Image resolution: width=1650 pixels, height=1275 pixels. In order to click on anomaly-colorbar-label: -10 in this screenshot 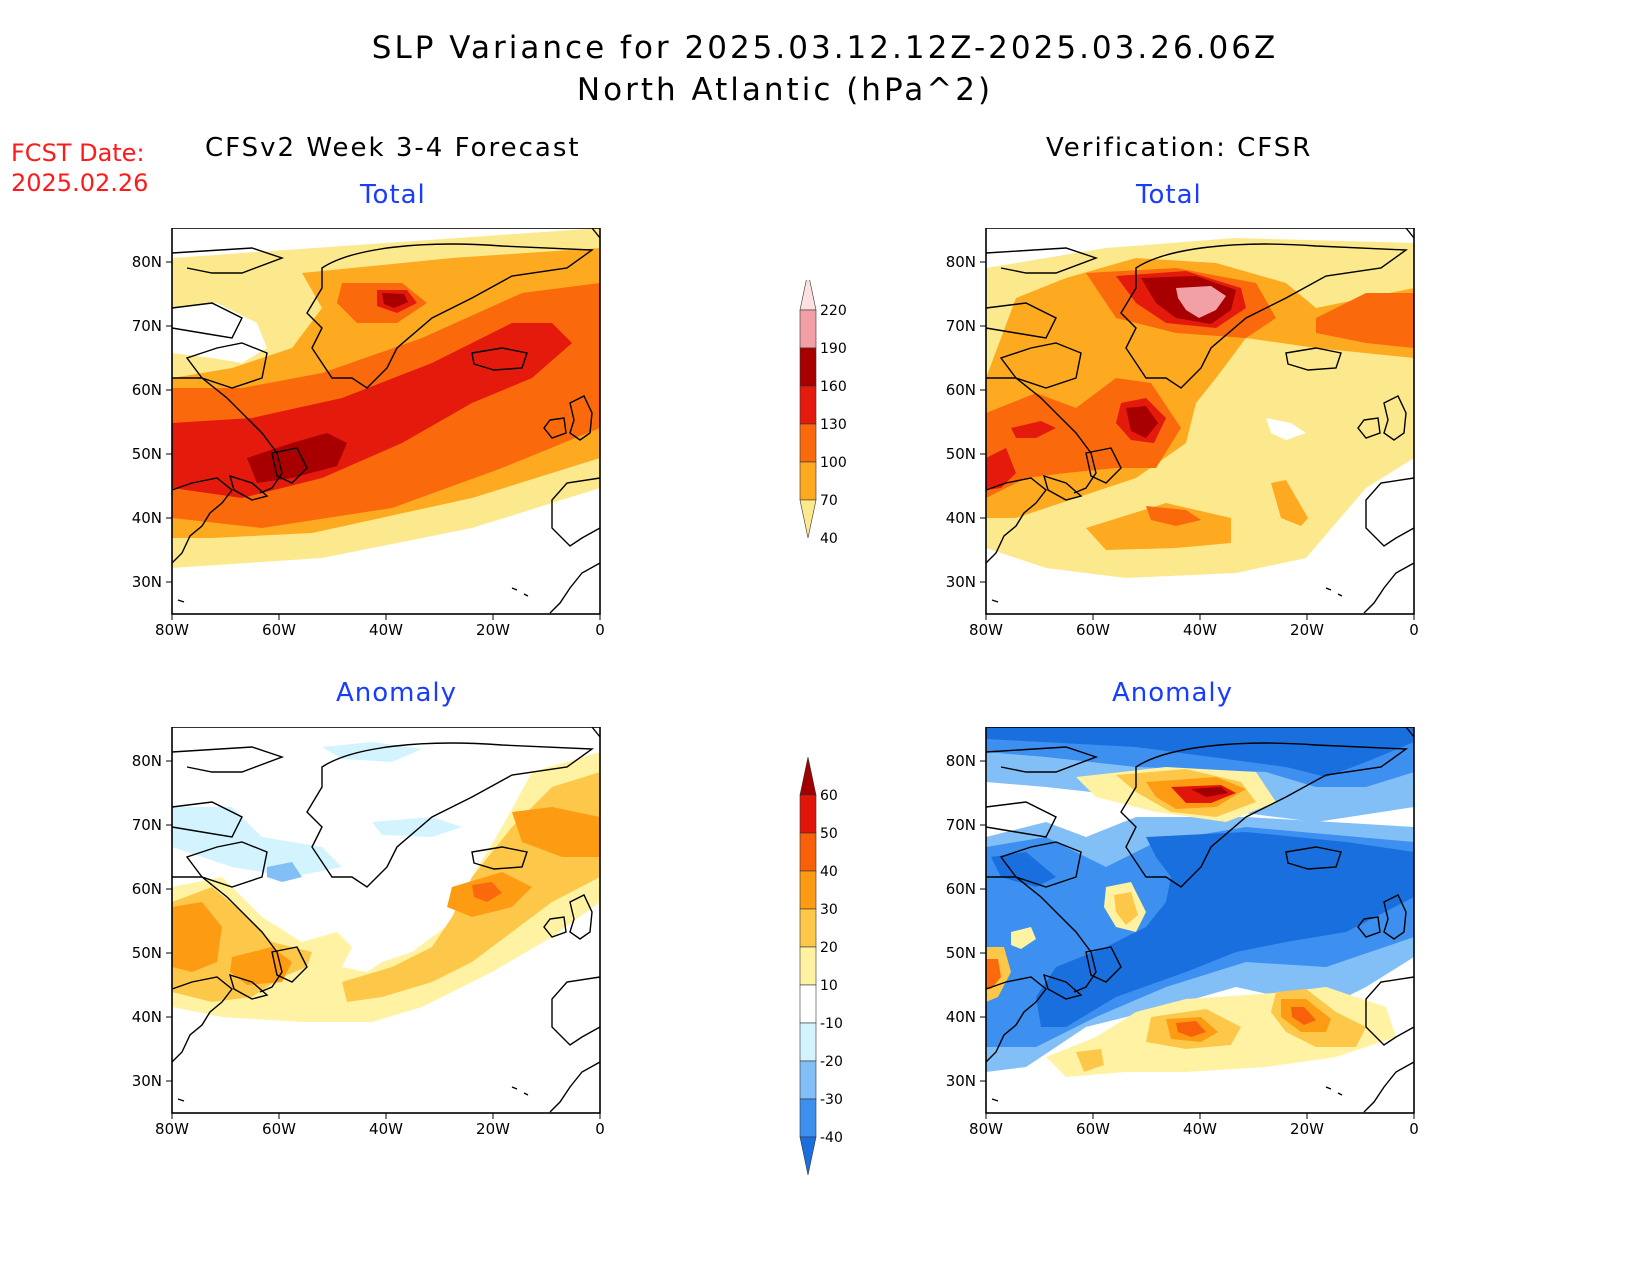, I will do `click(831, 1024)`.